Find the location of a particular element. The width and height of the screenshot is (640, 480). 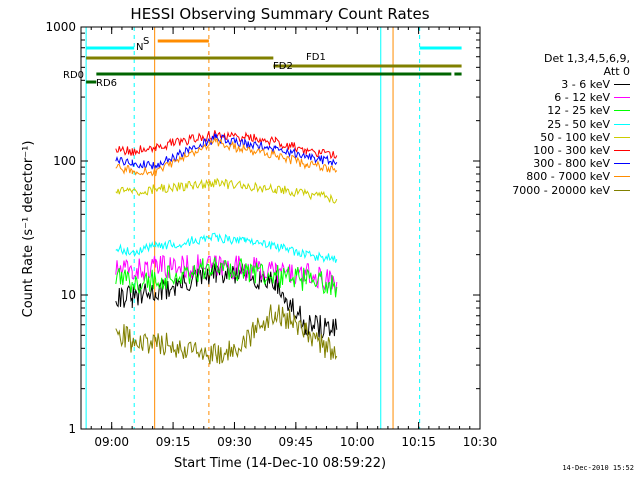

legend-entry: 300 - 800 keV is located at coordinates (554, 163).